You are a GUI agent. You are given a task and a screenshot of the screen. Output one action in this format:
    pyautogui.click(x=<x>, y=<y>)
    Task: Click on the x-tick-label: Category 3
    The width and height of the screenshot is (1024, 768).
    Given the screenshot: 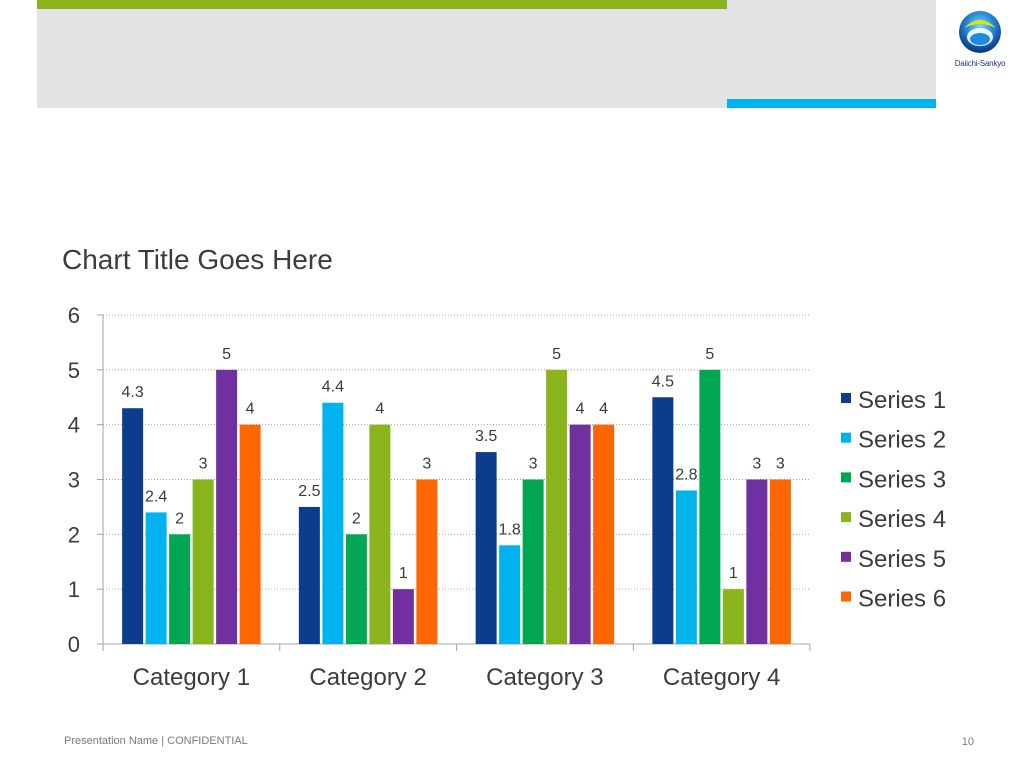 What is the action you would take?
    pyautogui.click(x=544, y=677)
    